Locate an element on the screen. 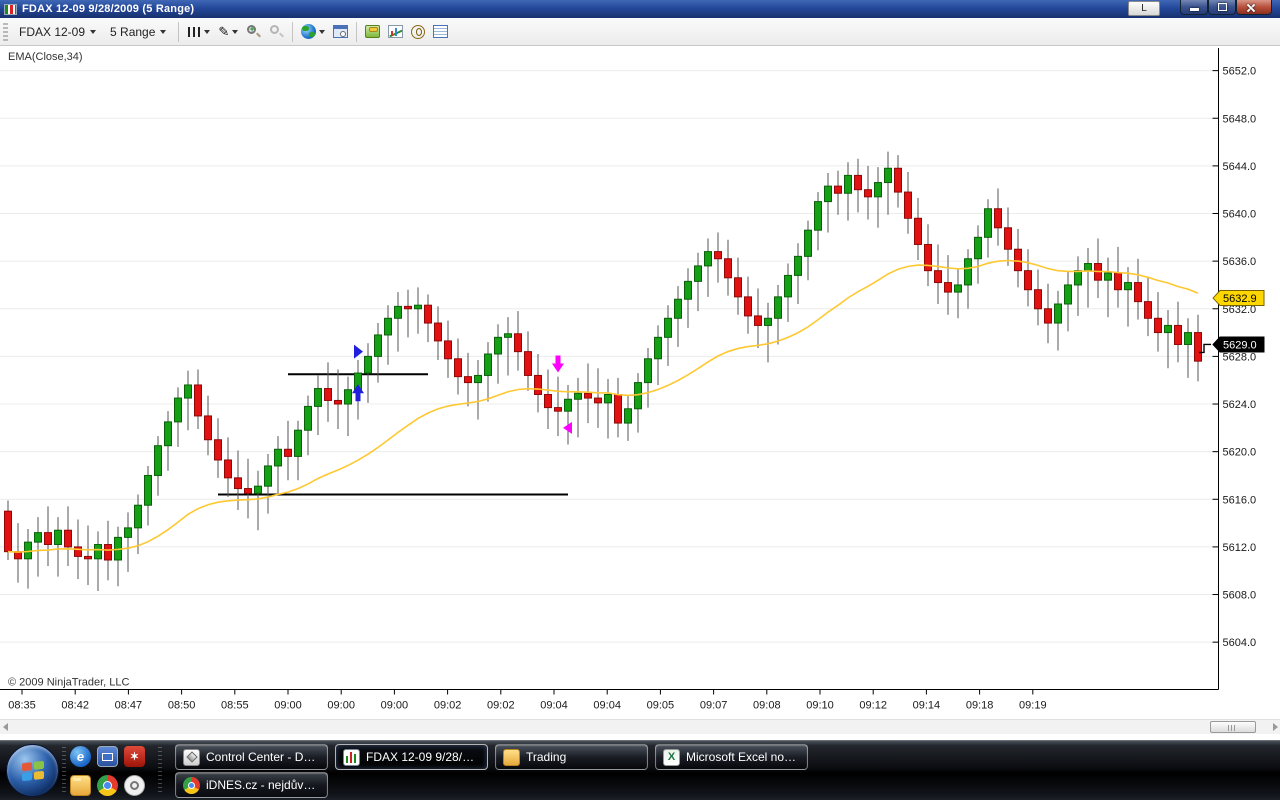  chart-style-button is located at coordinates (198, 32).